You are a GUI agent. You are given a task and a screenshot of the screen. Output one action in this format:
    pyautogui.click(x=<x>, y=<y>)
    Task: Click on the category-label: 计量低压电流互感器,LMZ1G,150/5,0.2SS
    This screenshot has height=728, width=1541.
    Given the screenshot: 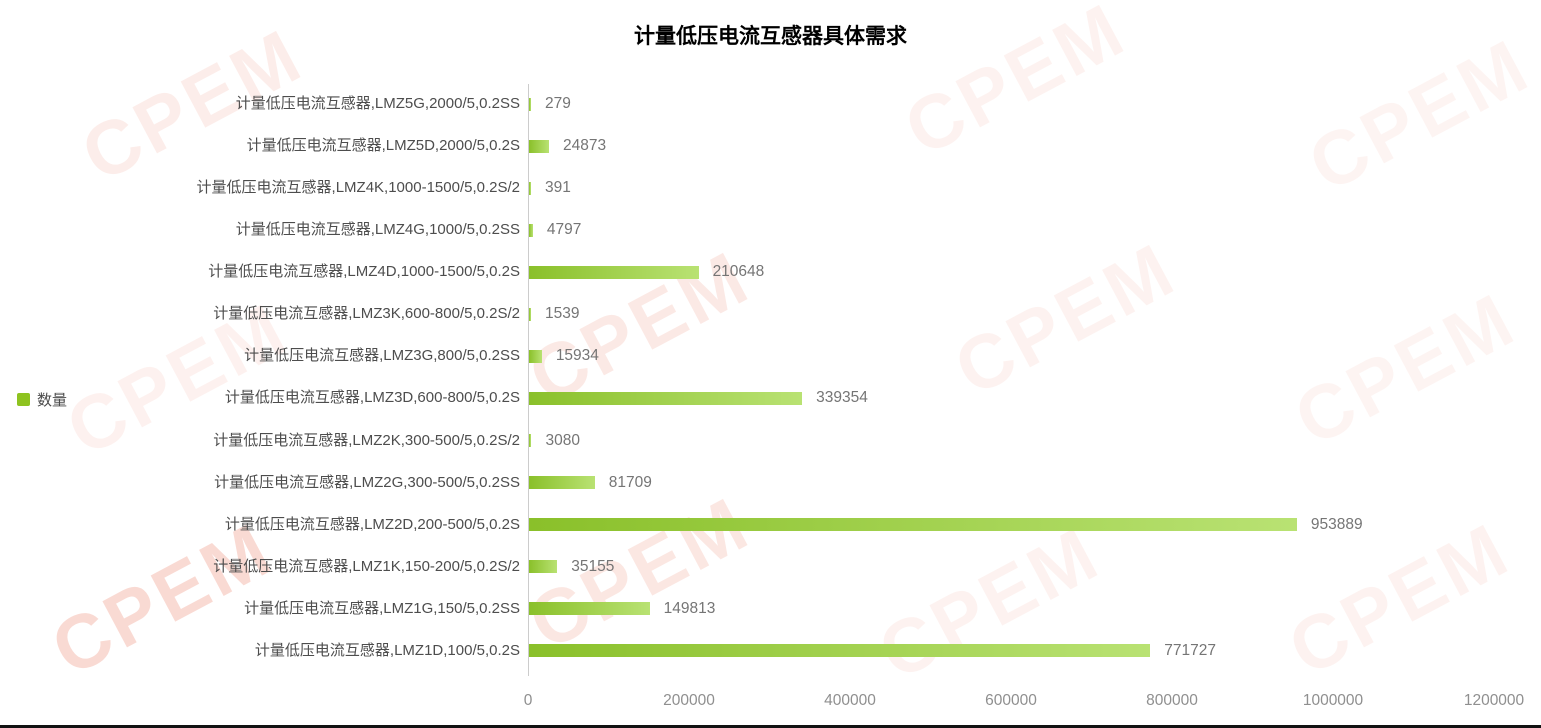 What is the action you would take?
    pyautogui.click(x=382, y=608)
    